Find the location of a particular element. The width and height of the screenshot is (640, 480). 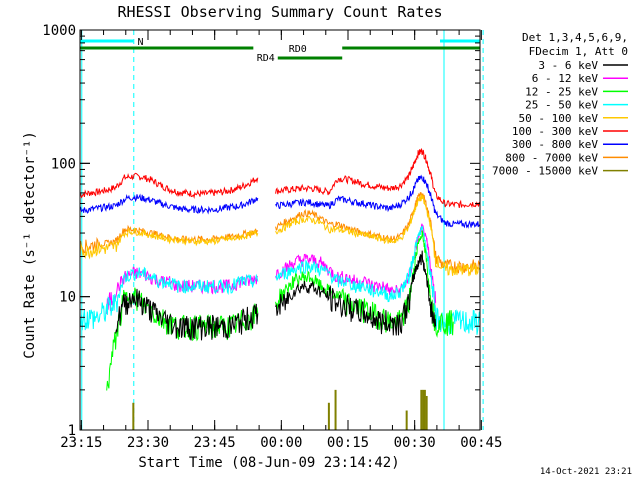

legend-entry-label: 6 - 12 keV is located at coordinates (565, 78).